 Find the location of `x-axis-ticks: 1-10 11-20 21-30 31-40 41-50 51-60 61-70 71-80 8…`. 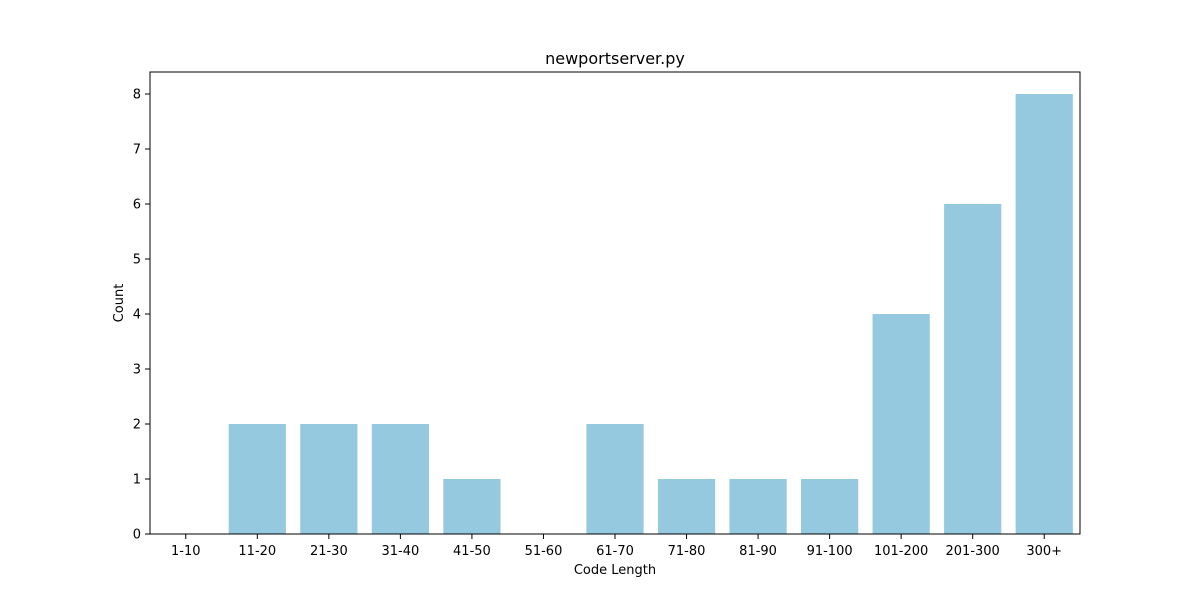

x-axis-ticks: 1-10 11-20 21-30 31-40 41-50 51-60 61-70 71-80 8… is located at coordinates (616, 546).